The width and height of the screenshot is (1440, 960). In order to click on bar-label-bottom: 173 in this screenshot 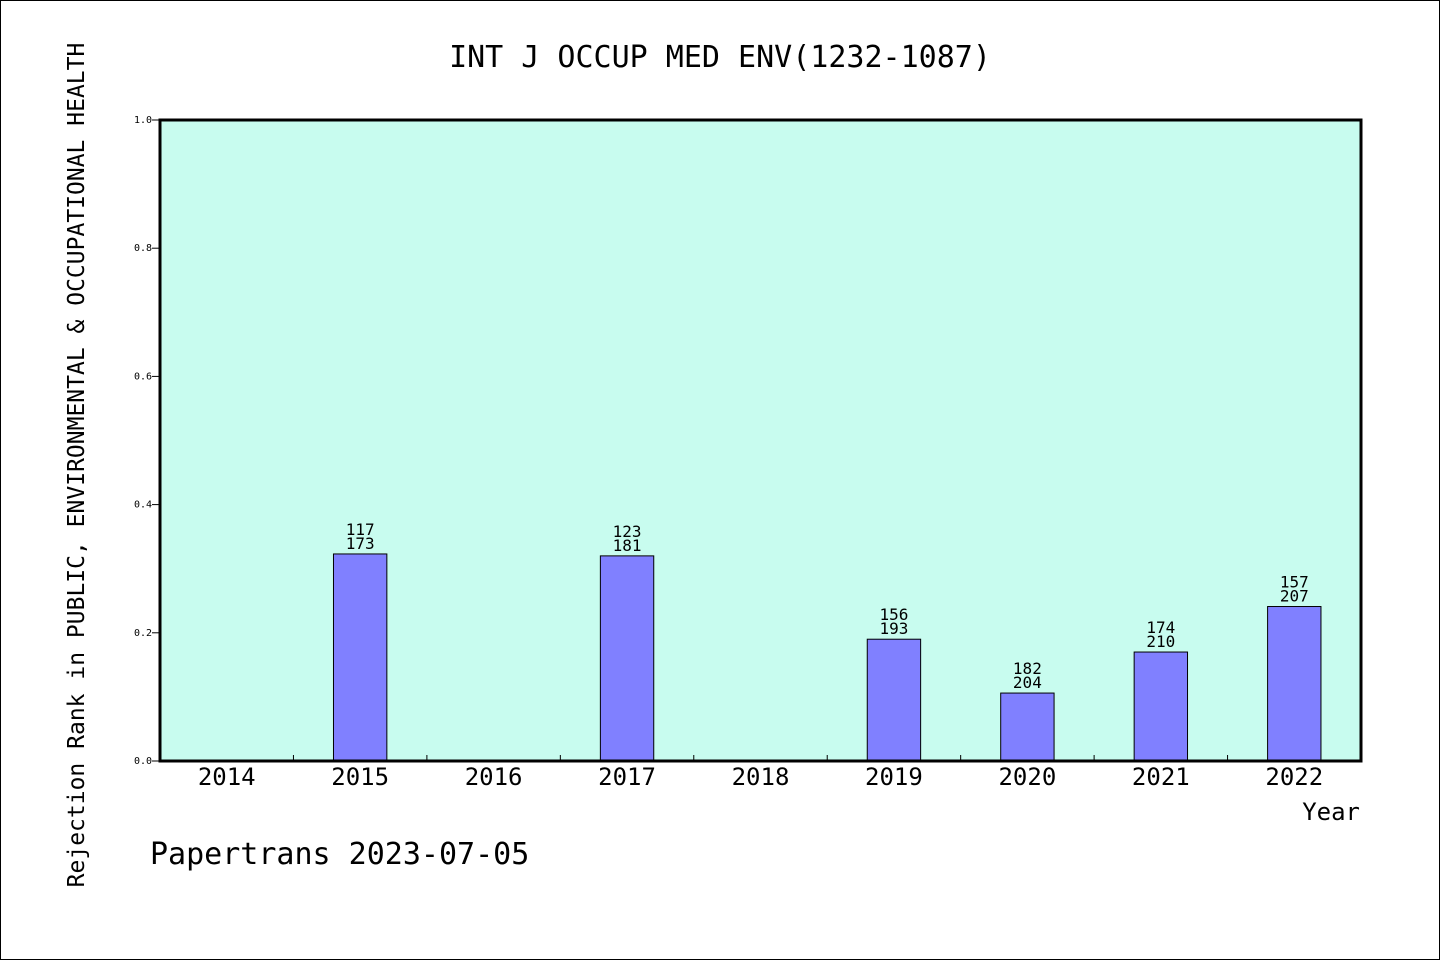, I will do `click(360, 543)`.